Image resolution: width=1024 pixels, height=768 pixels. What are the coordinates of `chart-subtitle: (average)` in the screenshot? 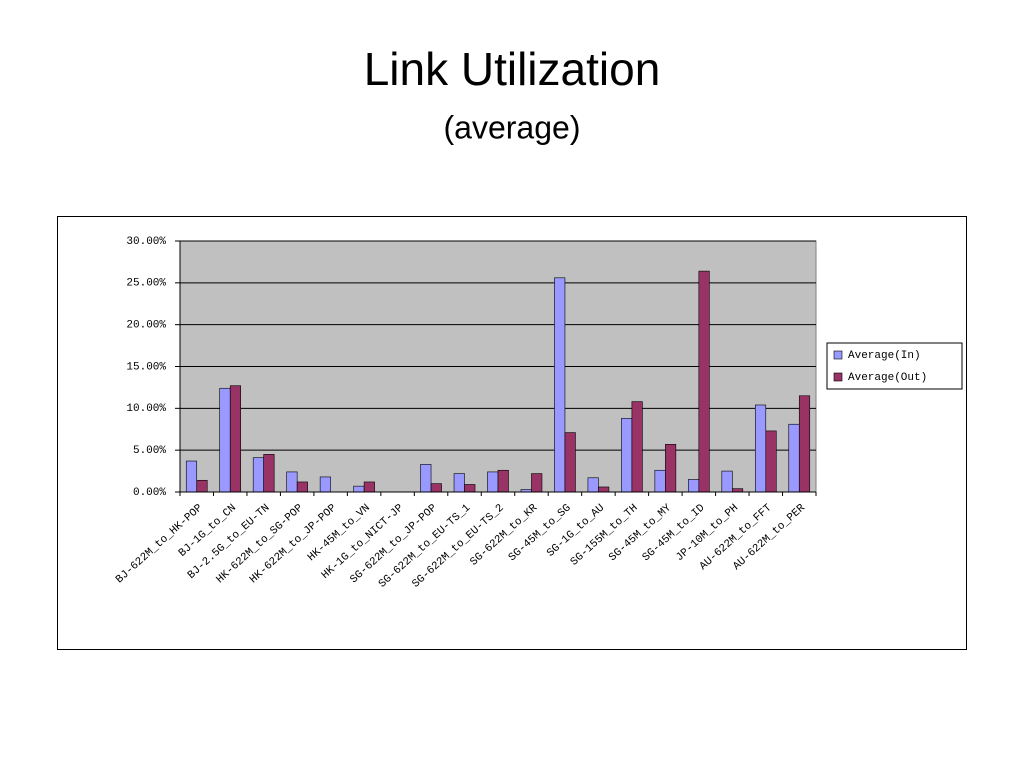 It's located at (512, 127).